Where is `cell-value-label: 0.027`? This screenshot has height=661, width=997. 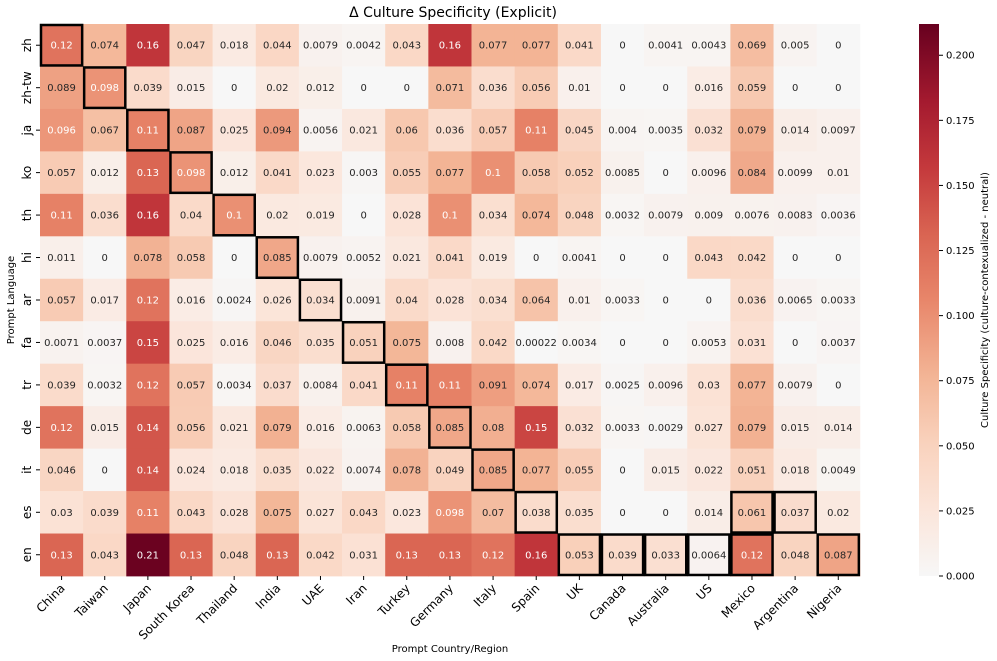 cell-value-label: 0.027 is located at coordinates (709, 428).